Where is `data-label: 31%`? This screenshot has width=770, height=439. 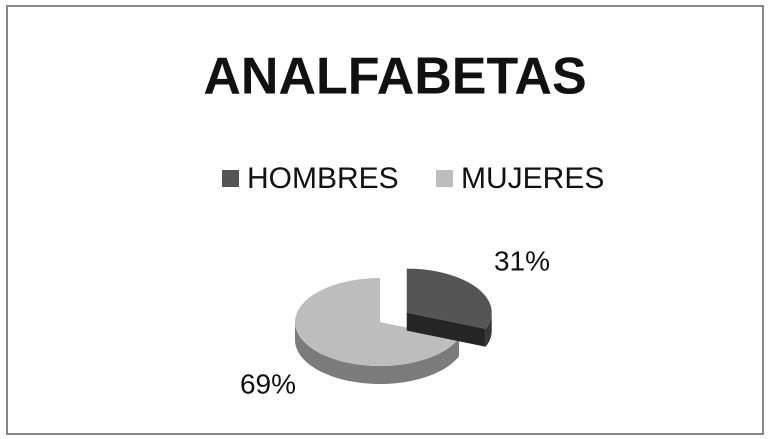 data-label: 31% is located at coordinates (522, 260).